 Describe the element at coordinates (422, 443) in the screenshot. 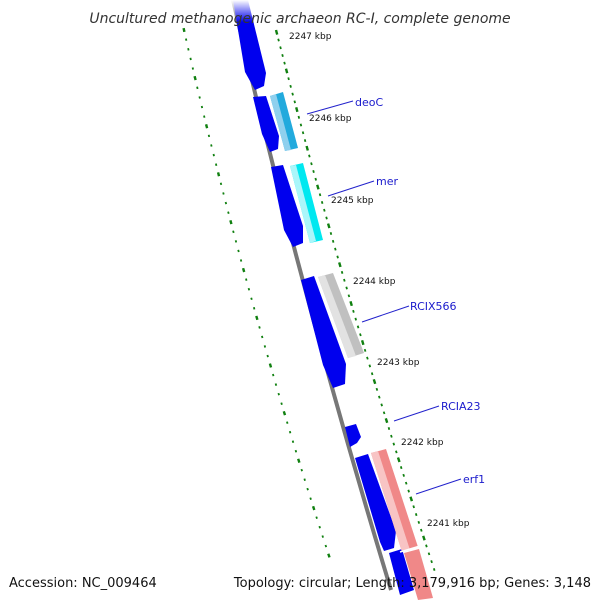

I see `kbp-label: 2242 kbp` at that location.